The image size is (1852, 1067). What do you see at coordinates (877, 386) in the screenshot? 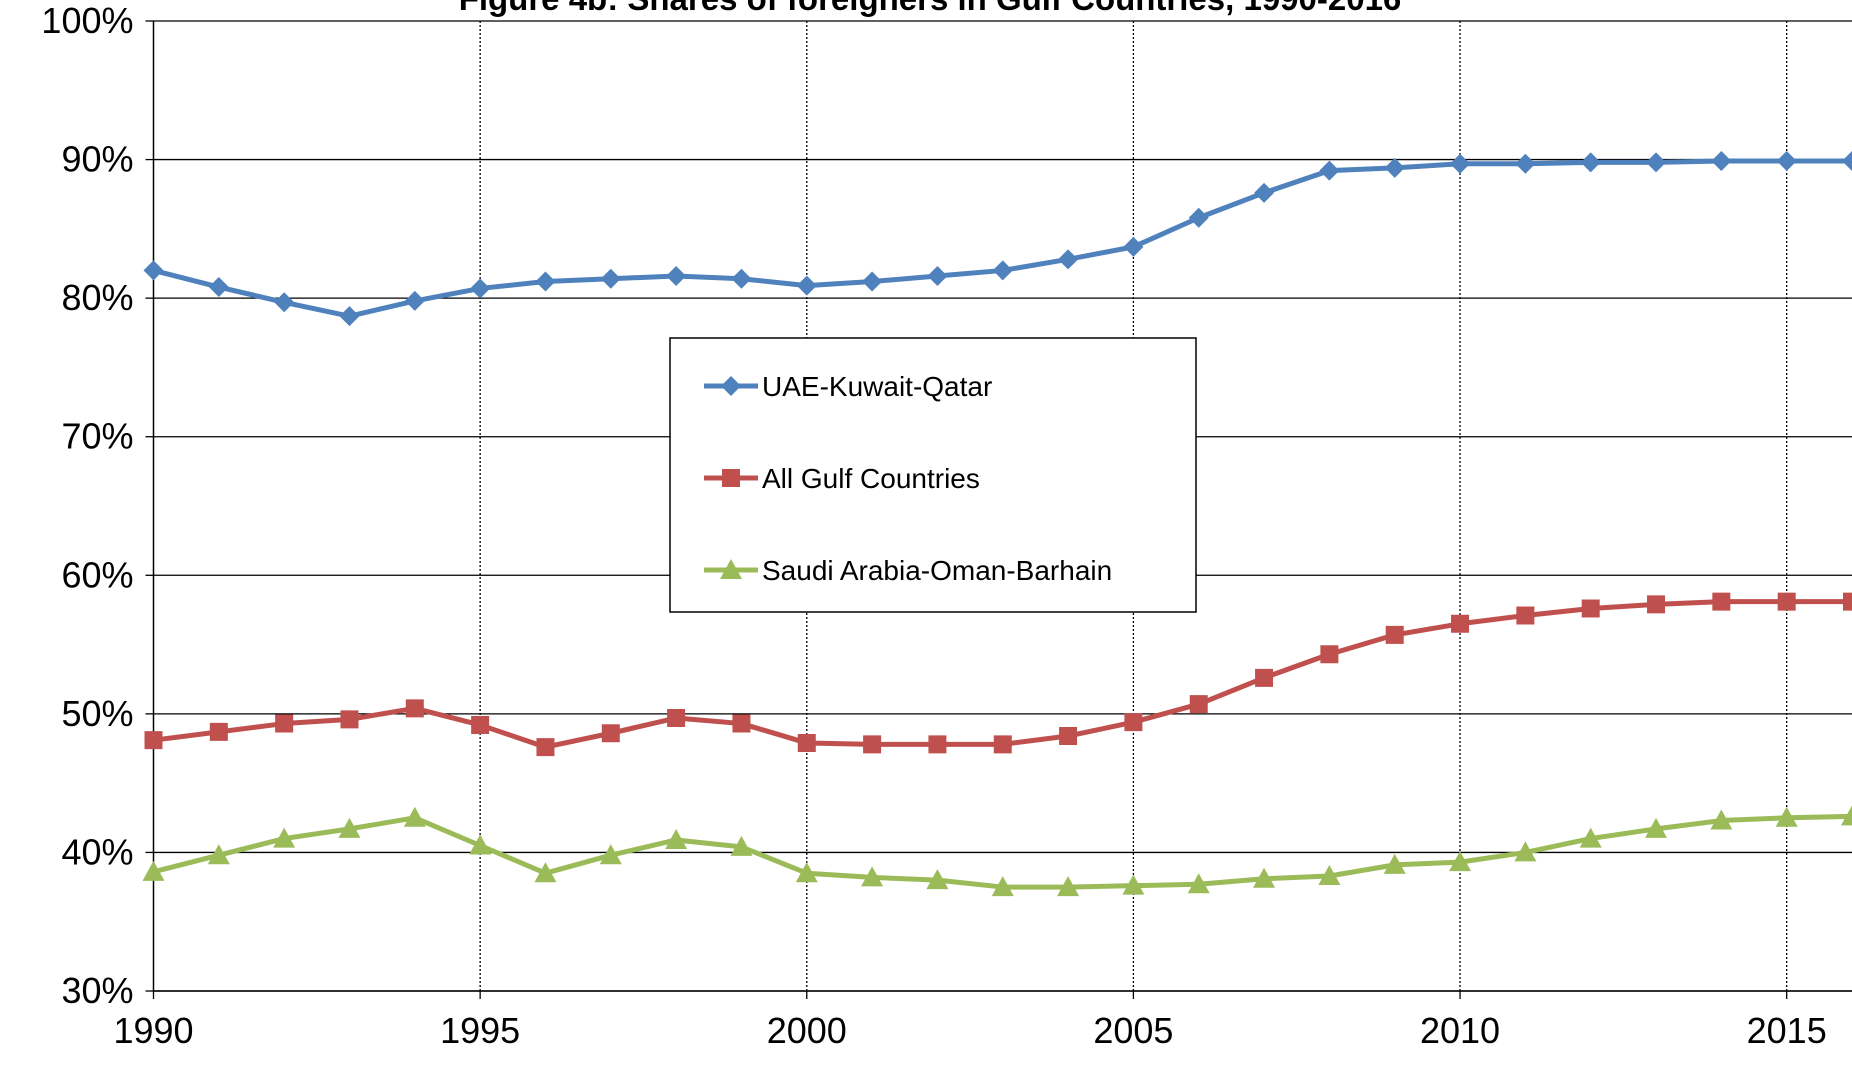
I see `legend-label: UAE-Kuwait-Qatar` at bounding box center [877, 386].